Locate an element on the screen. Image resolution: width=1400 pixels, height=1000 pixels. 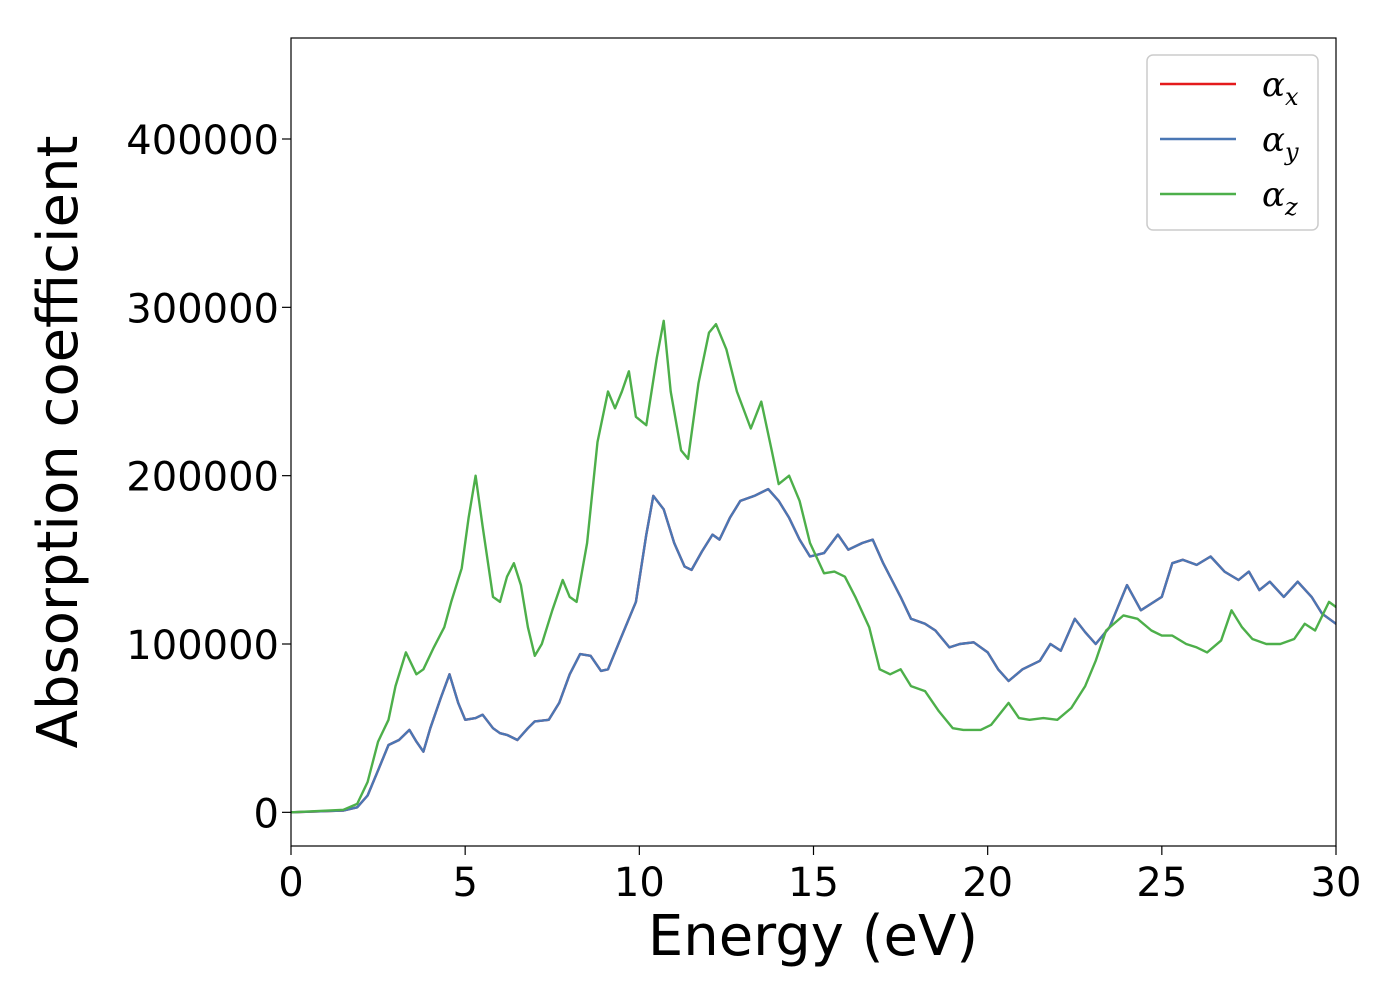
x-tick-label: 0 is located at coordinates (290, 883).